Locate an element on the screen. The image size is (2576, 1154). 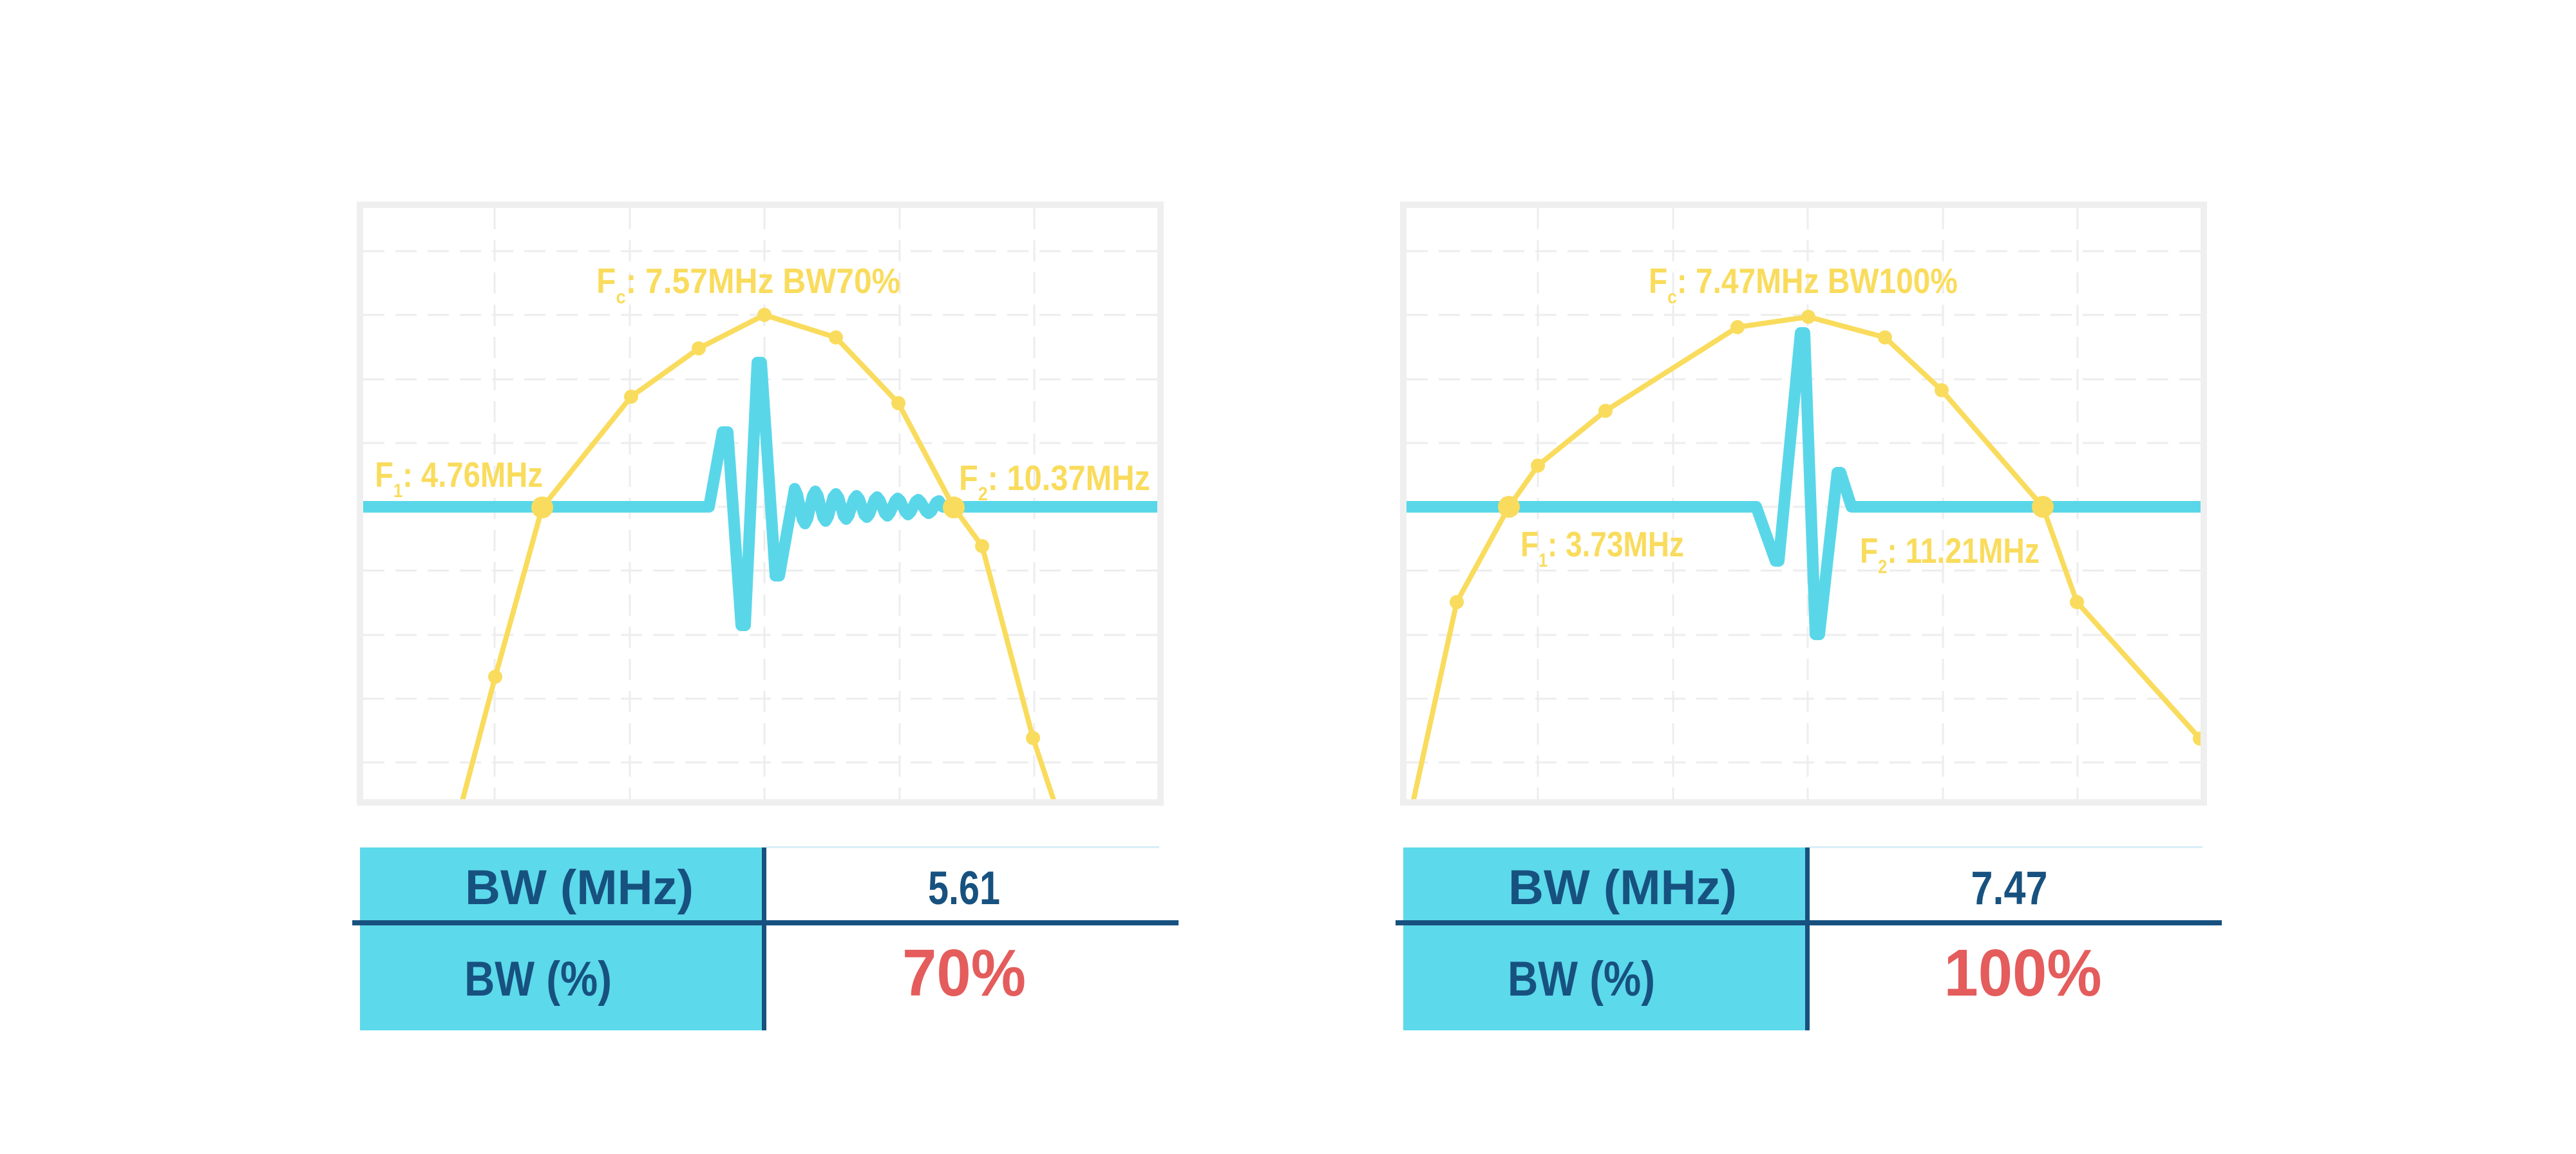
svg-text: 5.61 is located at coordinates (964, 888).